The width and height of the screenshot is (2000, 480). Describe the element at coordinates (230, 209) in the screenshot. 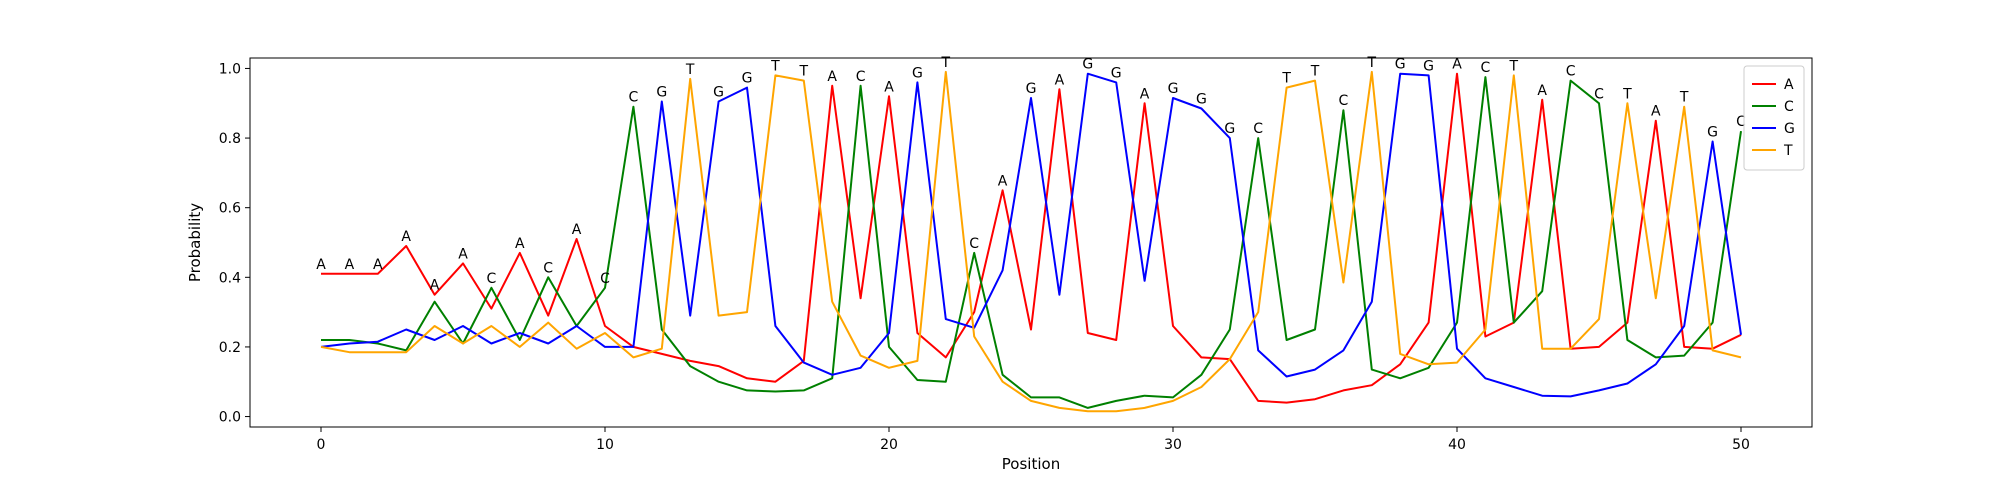

I see `y-tick-label: 0.6` at that location.